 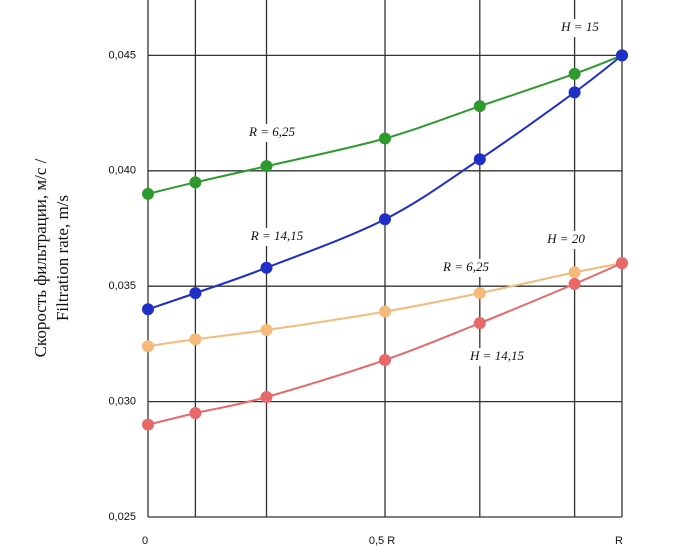 I want to click on annotation: H = 15, so click(x=579, y=26).